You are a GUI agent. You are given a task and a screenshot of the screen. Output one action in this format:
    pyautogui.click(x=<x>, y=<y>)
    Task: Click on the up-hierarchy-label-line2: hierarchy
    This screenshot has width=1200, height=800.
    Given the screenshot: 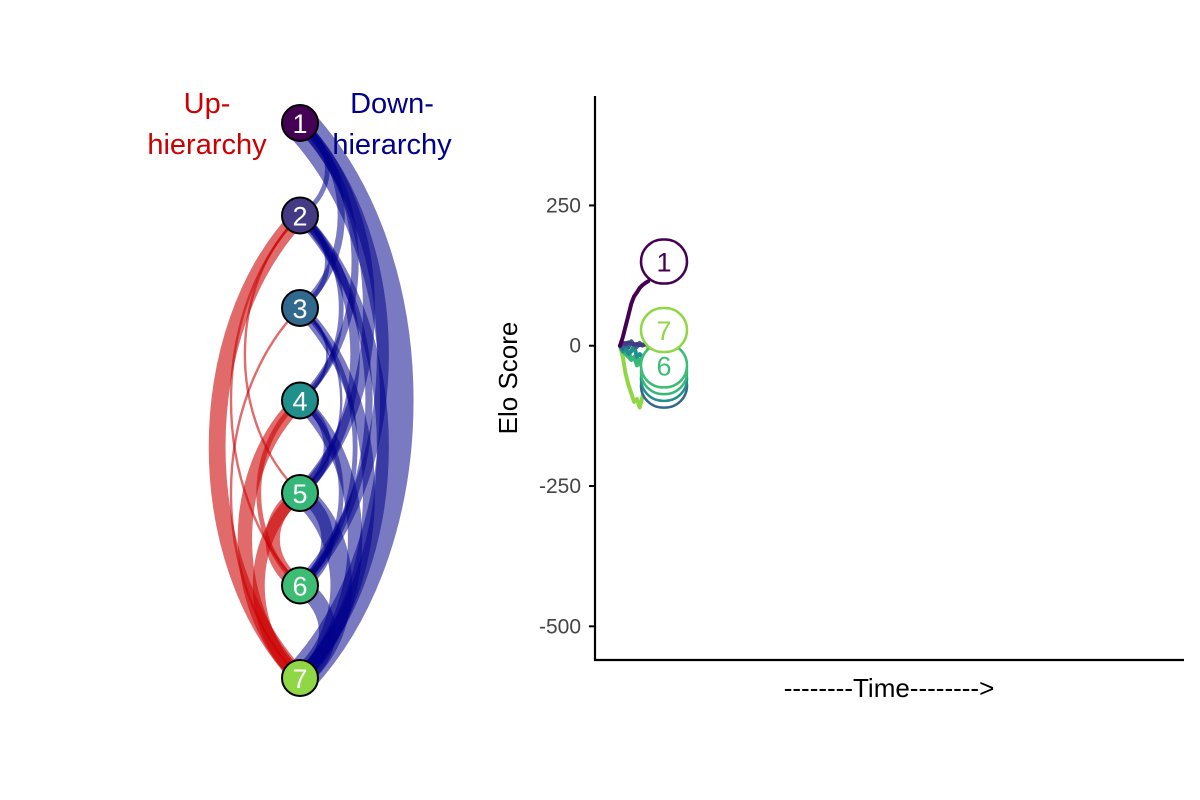 What is the action you would take?
    pyautogui.click(x=207, y=145)
    